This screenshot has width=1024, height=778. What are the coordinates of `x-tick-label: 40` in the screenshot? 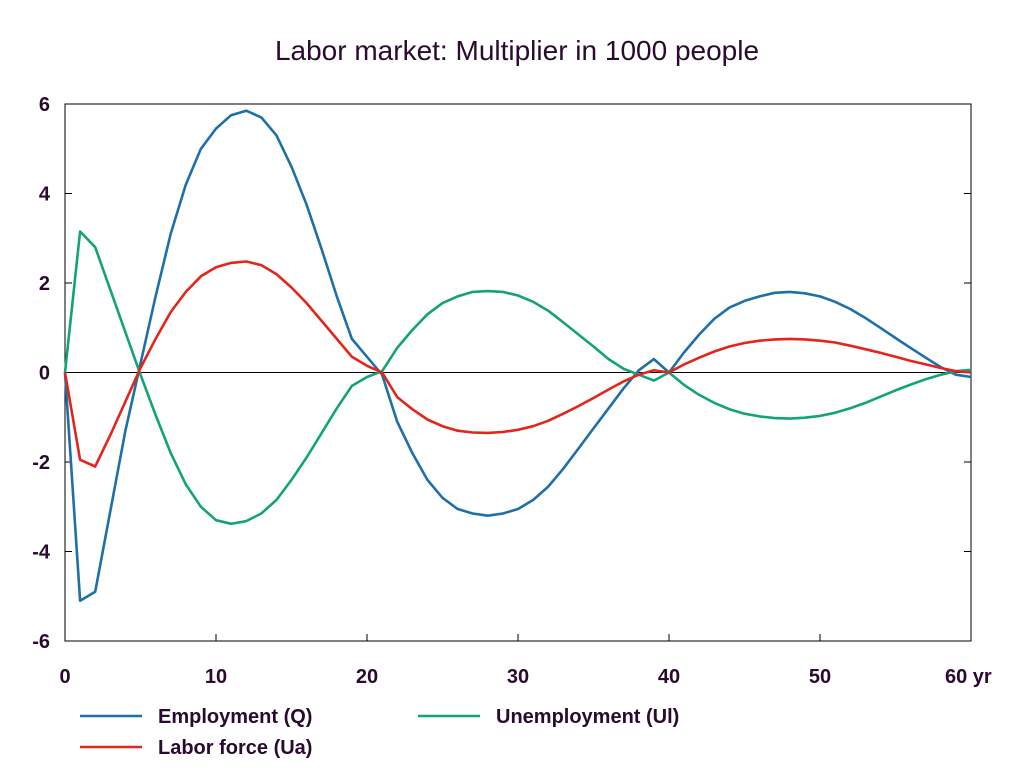 It's located at (669, 677).